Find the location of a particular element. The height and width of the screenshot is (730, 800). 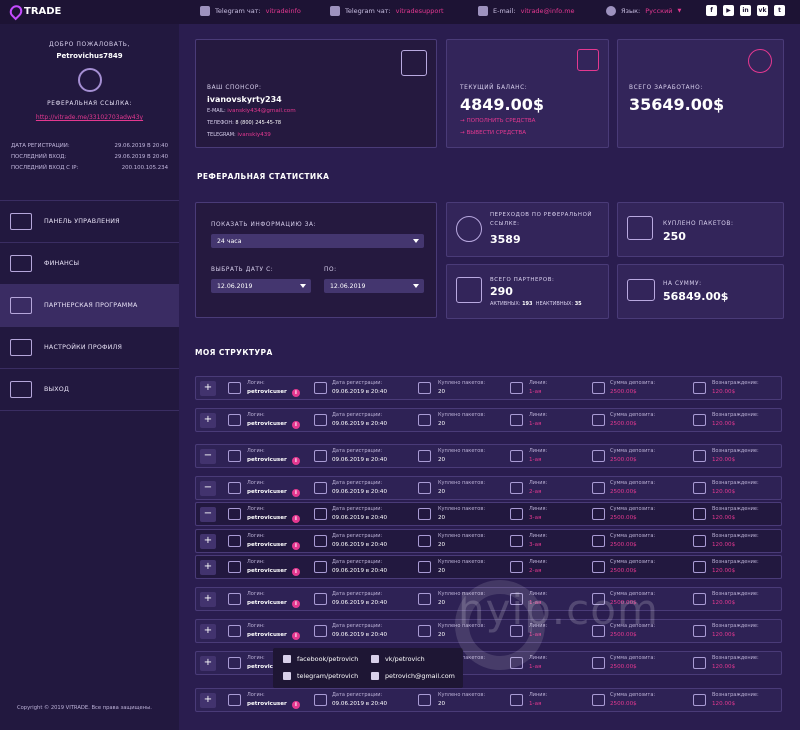

packages-value: 250 is located at coordinates (674, 236).